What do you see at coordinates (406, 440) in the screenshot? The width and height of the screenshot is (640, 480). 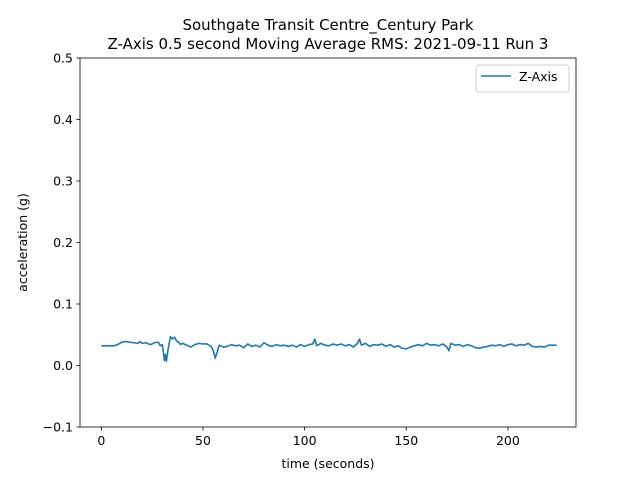 I see `x-tick-label: 150` at bounding box center [406, 440].